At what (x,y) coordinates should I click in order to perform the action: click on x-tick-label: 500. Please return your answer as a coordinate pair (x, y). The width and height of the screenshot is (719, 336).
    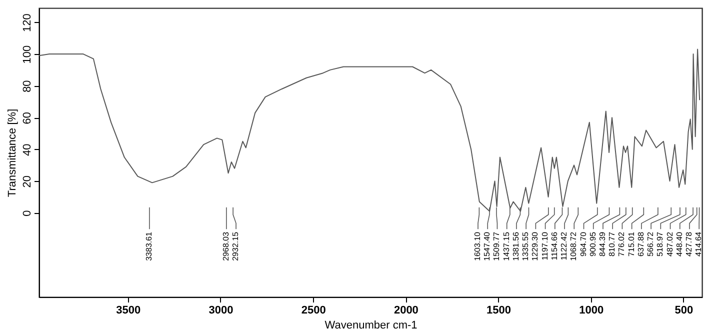
    Looking at the image, I should click on (684, 310).